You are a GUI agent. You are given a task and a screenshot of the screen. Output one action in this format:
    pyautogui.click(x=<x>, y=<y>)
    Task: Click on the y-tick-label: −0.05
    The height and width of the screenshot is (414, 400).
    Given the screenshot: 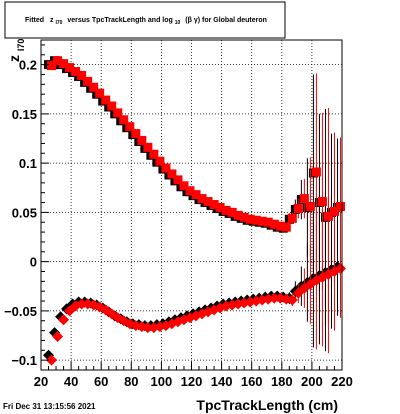 What is the action you would take?
    pyautogui.click(x=20, y=311)
    